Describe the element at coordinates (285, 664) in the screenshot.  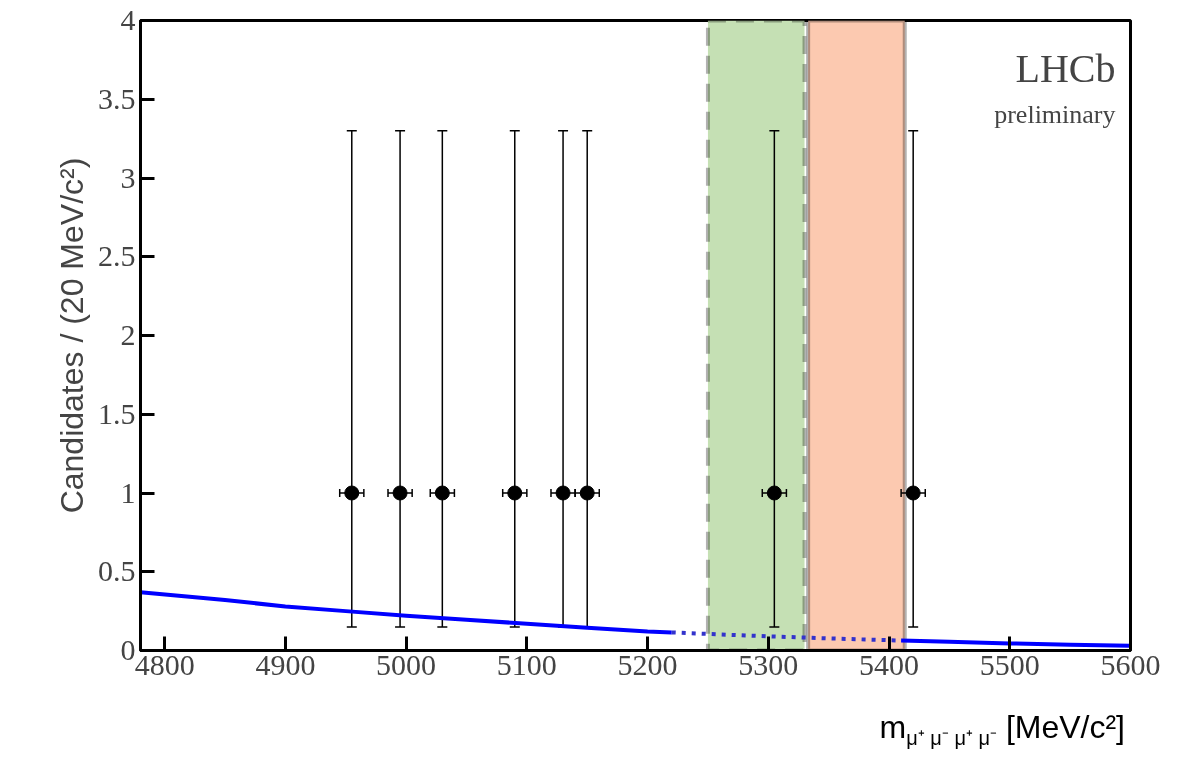
I see `x-tick-label: 4900` at that location.